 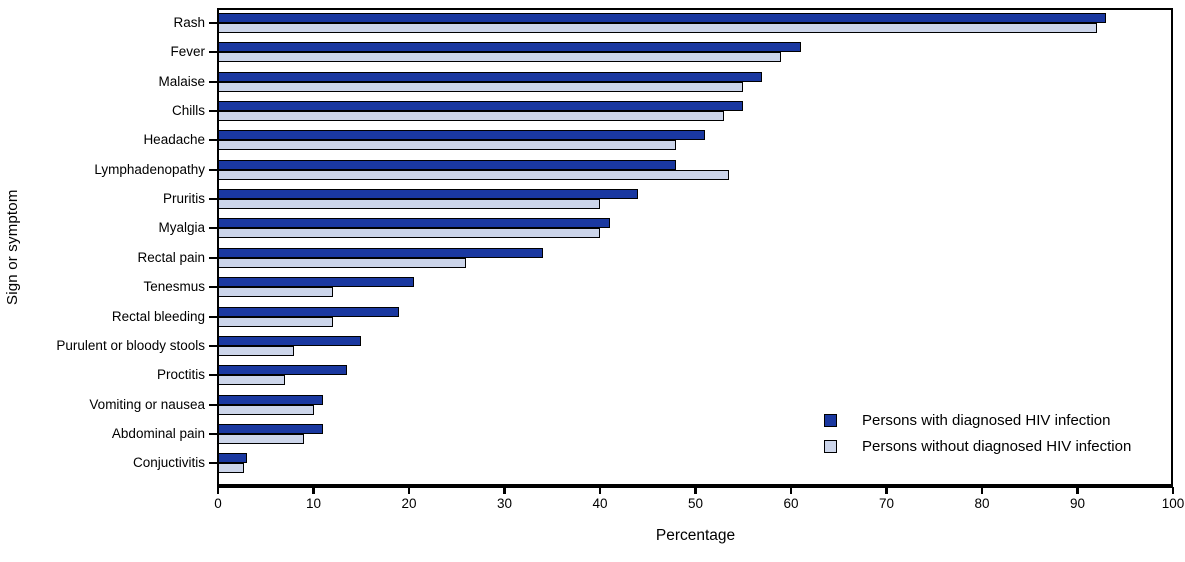 I want to click on category-label: Pruritis, so click(x=183, y=199).